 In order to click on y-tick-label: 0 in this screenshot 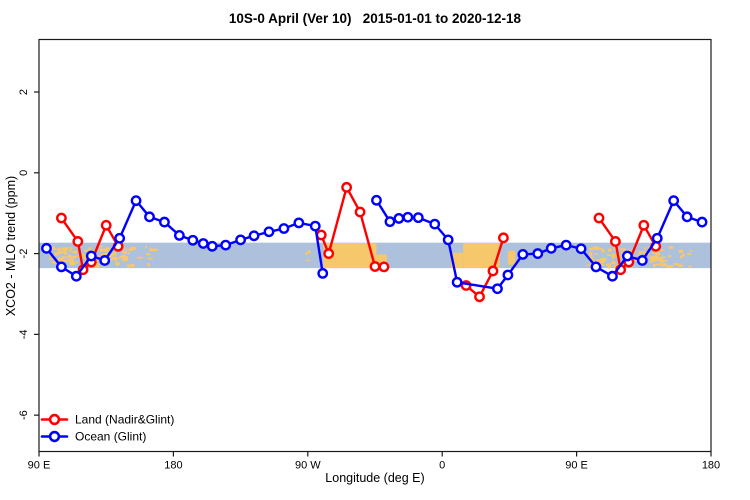, I will do `click(24, 173)`.